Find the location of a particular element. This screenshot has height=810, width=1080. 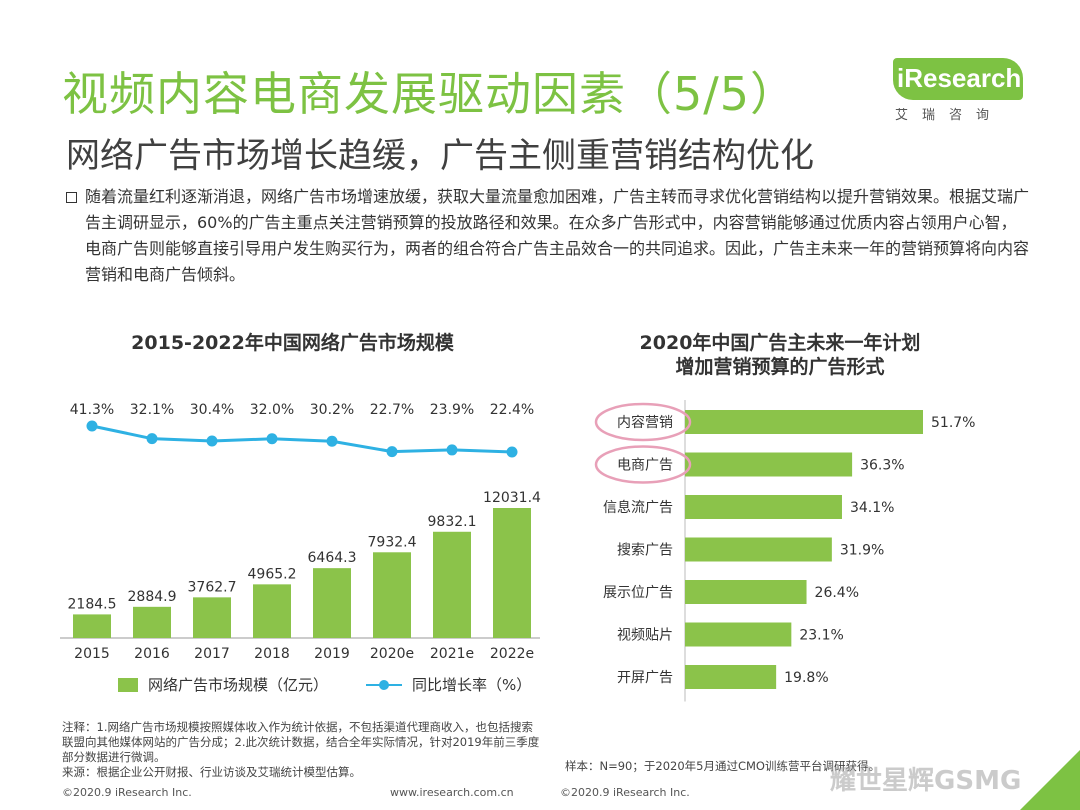

x-tick-label: 2021e is located at coordinates (452, 654).